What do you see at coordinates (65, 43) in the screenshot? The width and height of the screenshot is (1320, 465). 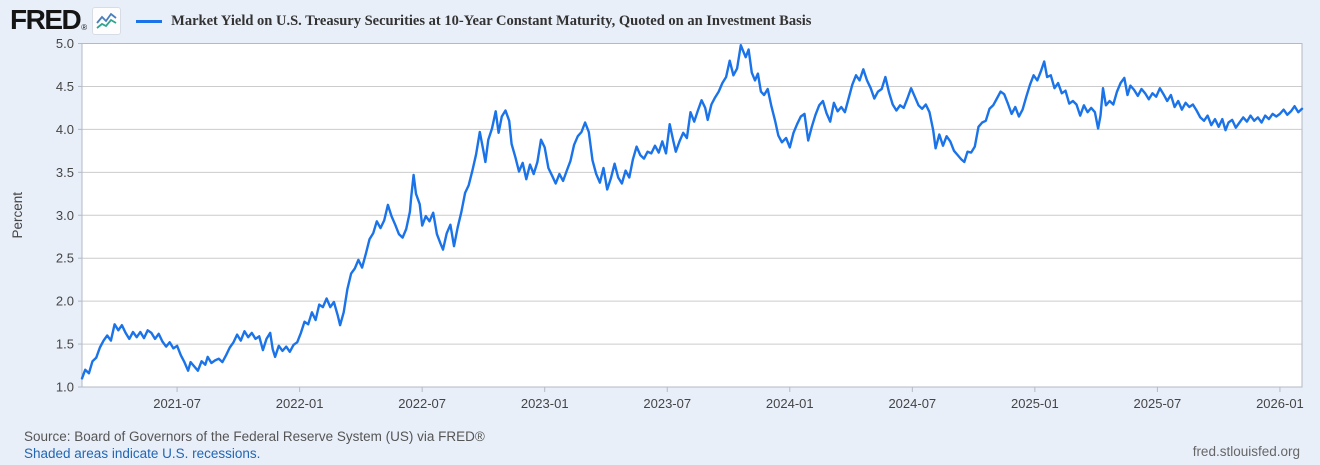 I see `y-tick-label: 5.0` at bounding box center [65, 43].